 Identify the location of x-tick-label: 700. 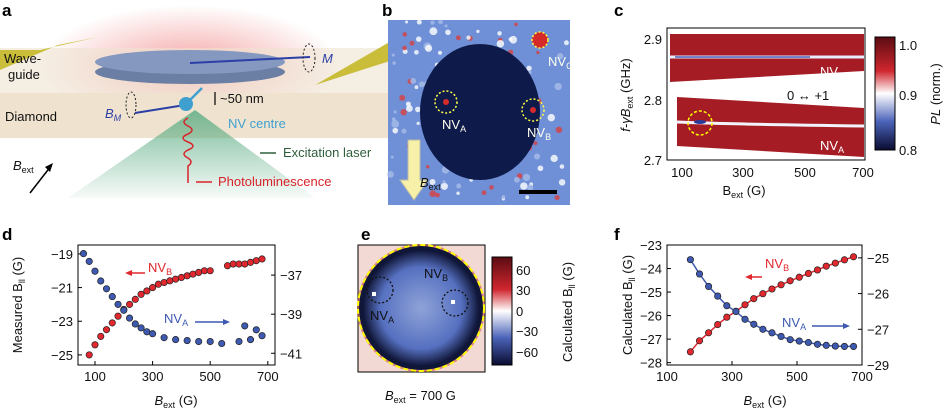
(862, 376).